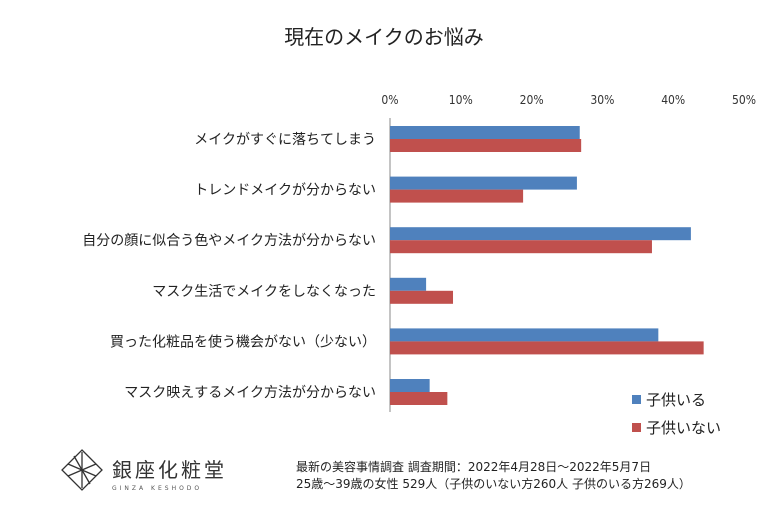 The width and height of the screenshot is (768, 517). What do you see at coordinates (744, 100) in the screenshot?
I see `x-tick-label: 50%` at bounding box center [744, 100].